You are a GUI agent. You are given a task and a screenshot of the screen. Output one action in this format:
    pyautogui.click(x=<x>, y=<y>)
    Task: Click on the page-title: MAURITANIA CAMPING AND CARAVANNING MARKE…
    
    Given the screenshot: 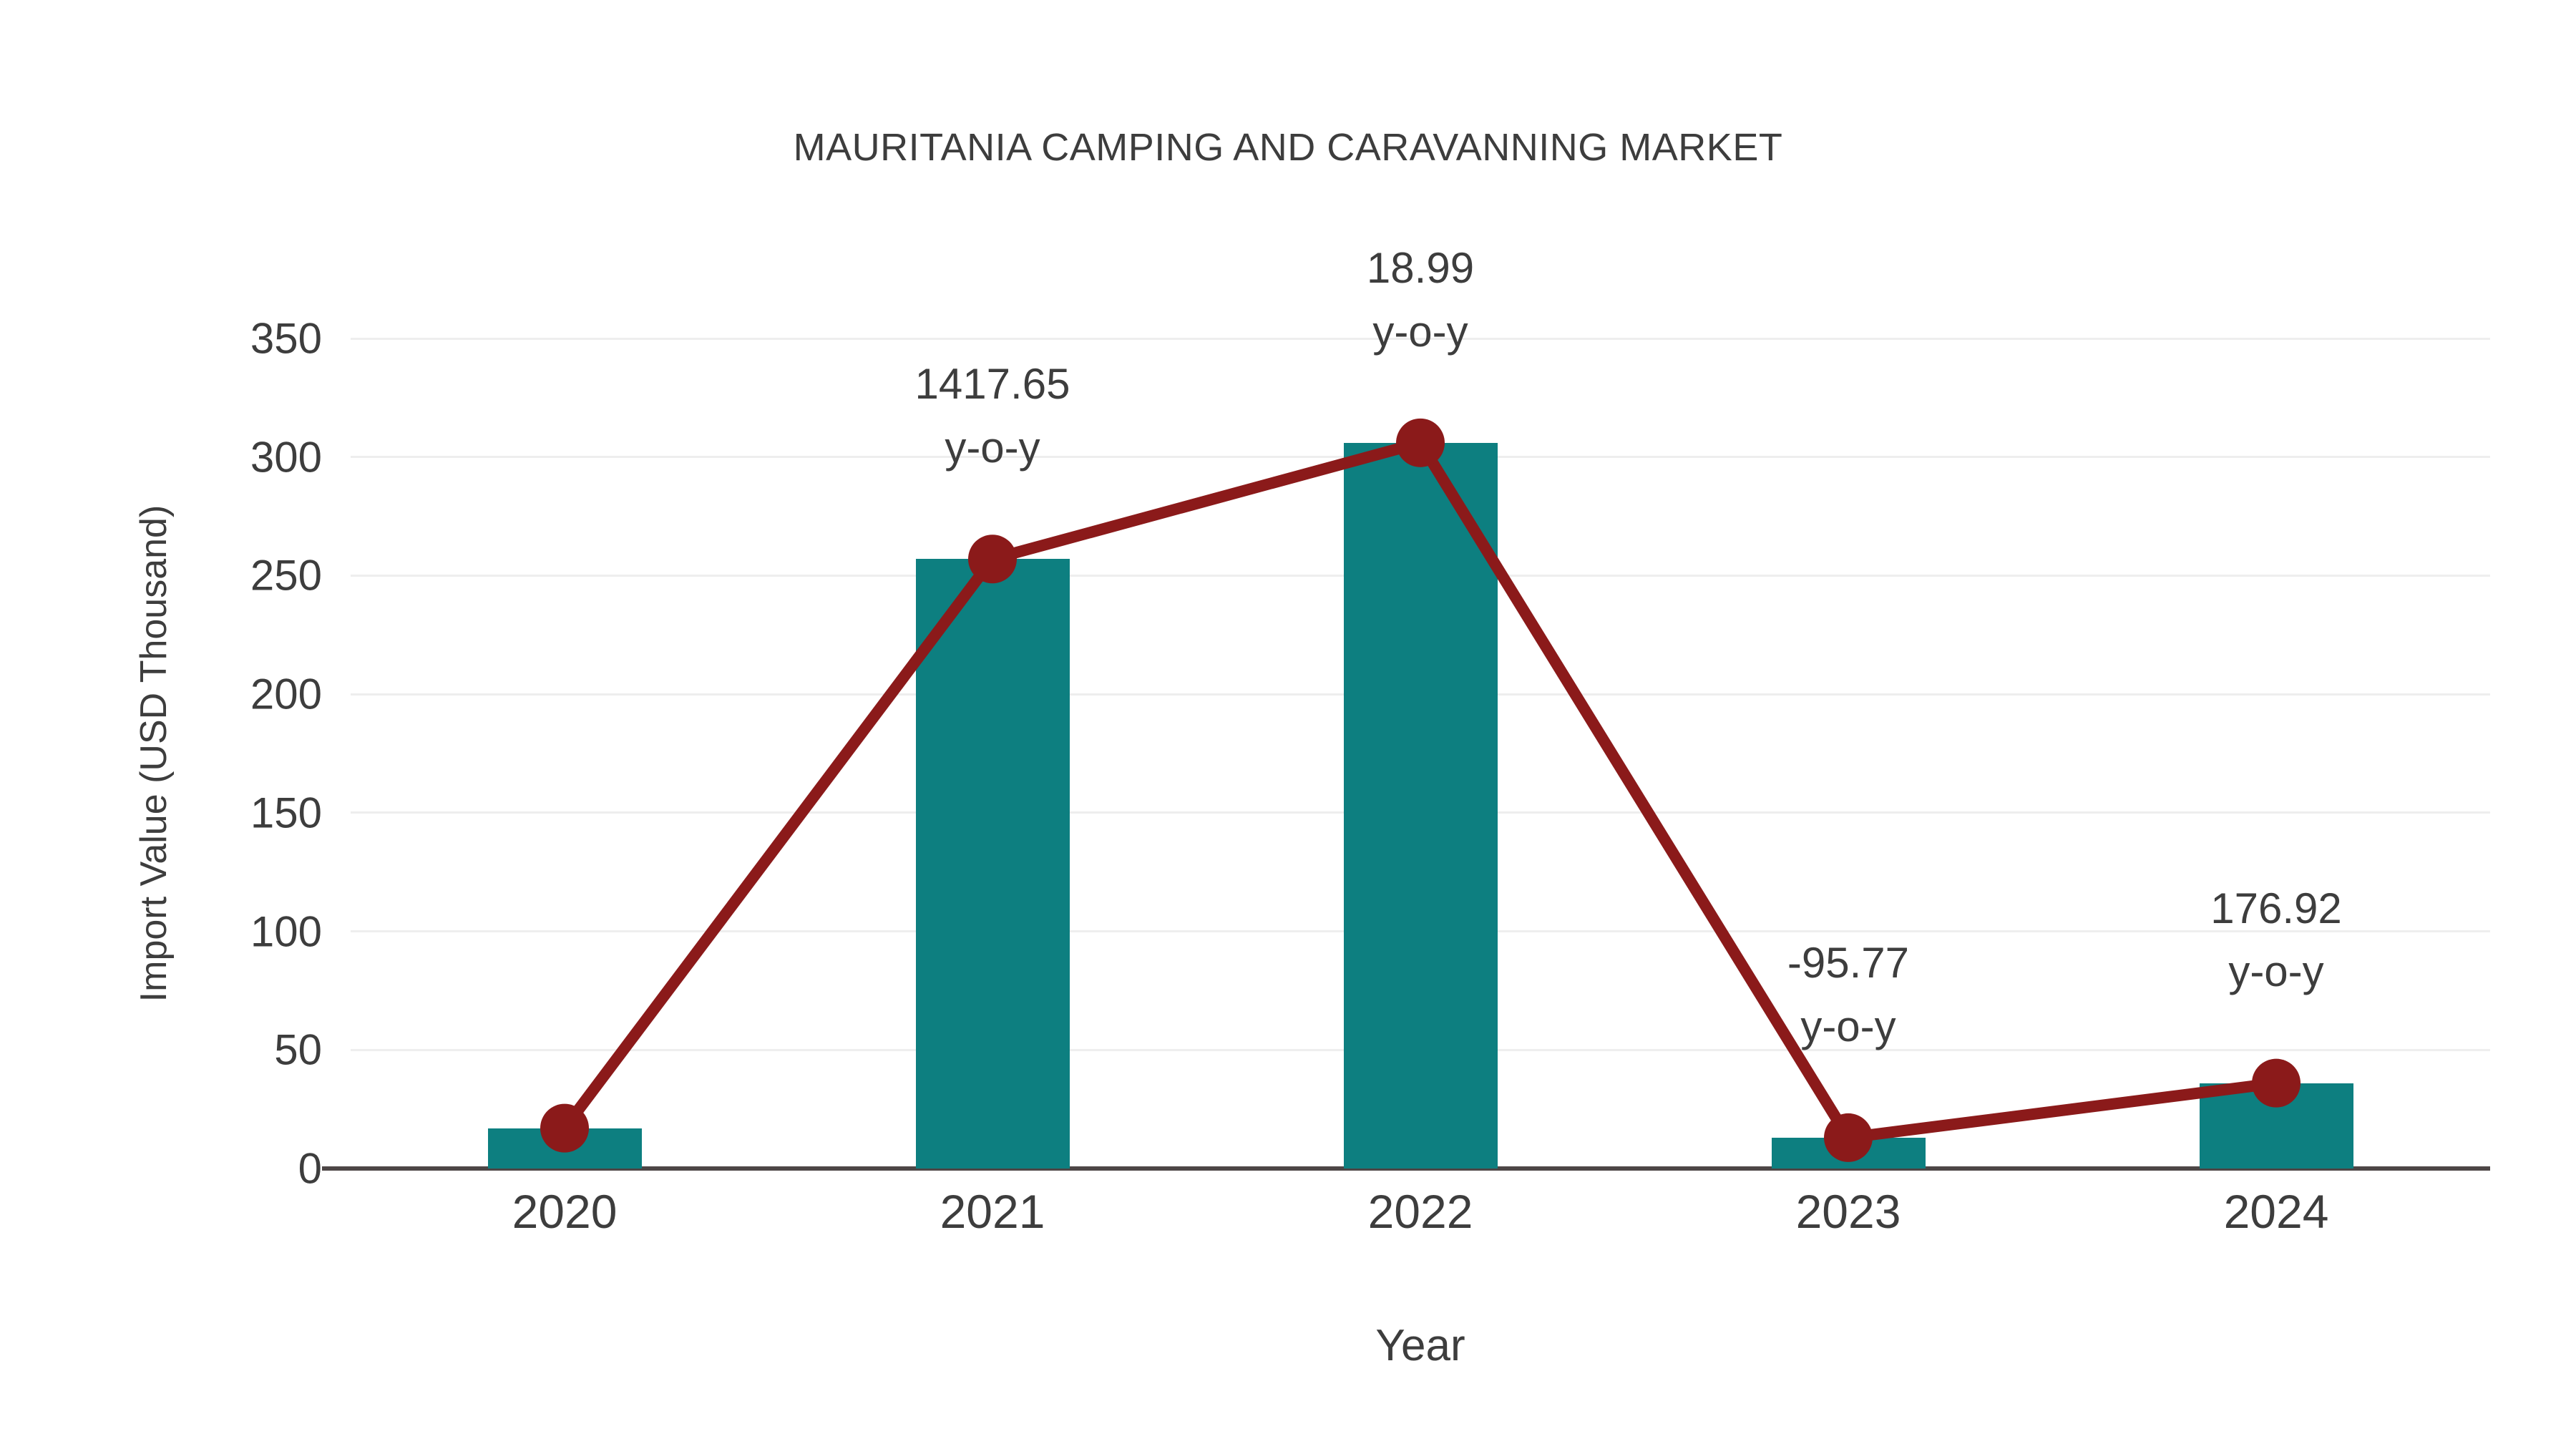 What is the action you would take?
    pyautogui.click(x=1288, y=147)
    